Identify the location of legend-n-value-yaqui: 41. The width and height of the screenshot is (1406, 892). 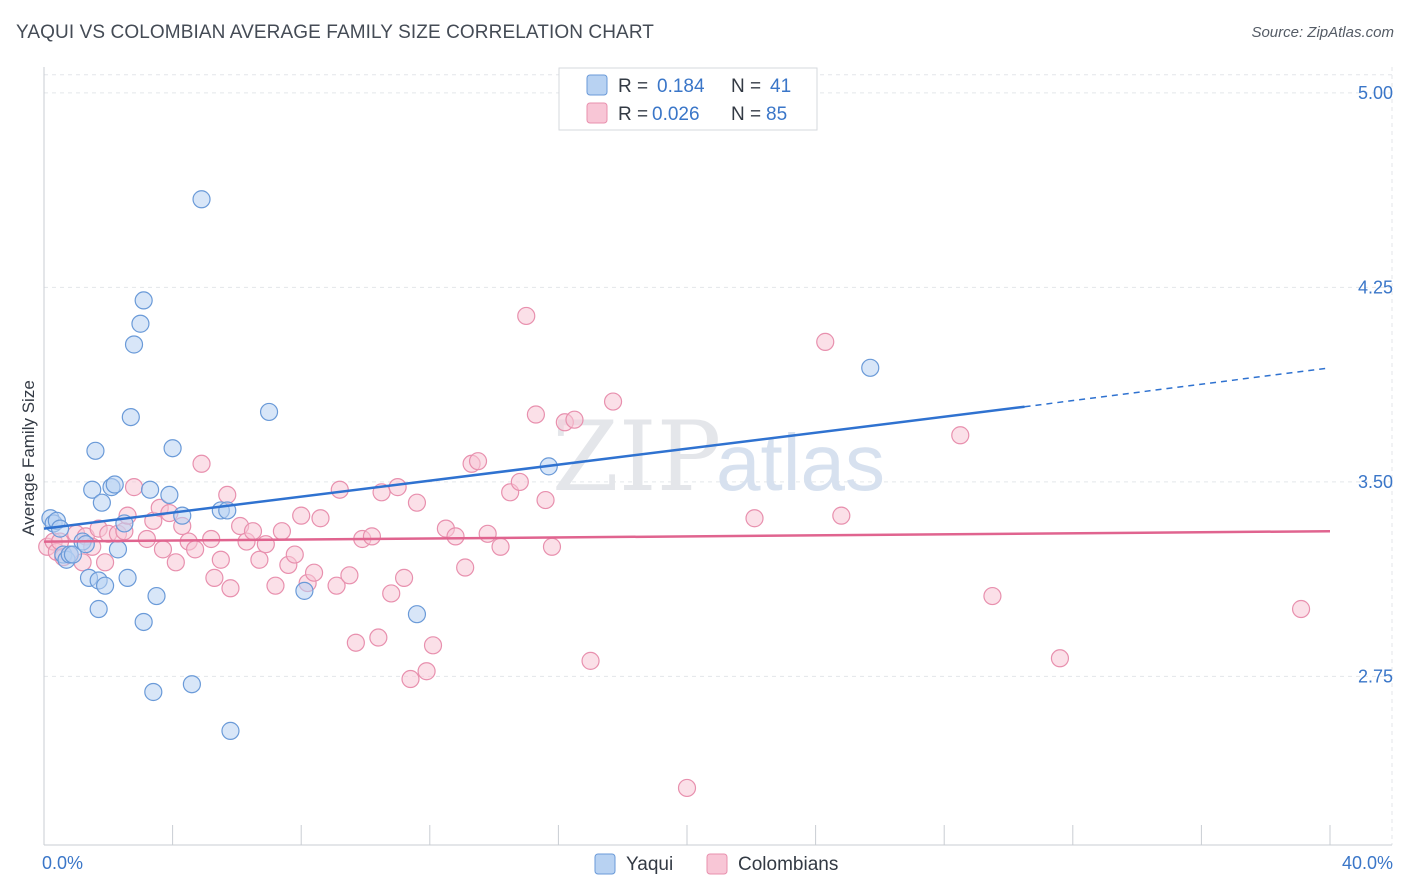
(780, 86).